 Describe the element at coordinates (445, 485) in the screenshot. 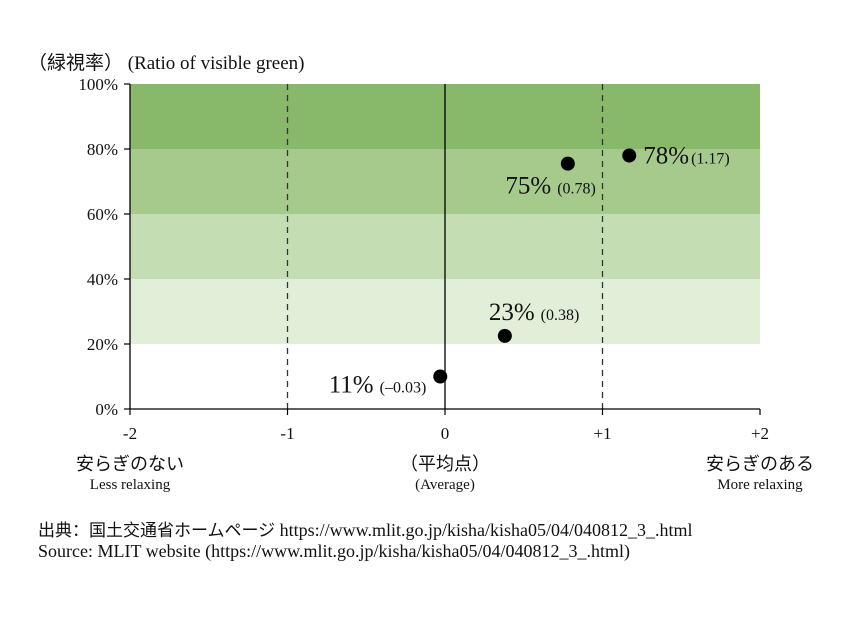

I see `category-center-en: (Average)` at that location.